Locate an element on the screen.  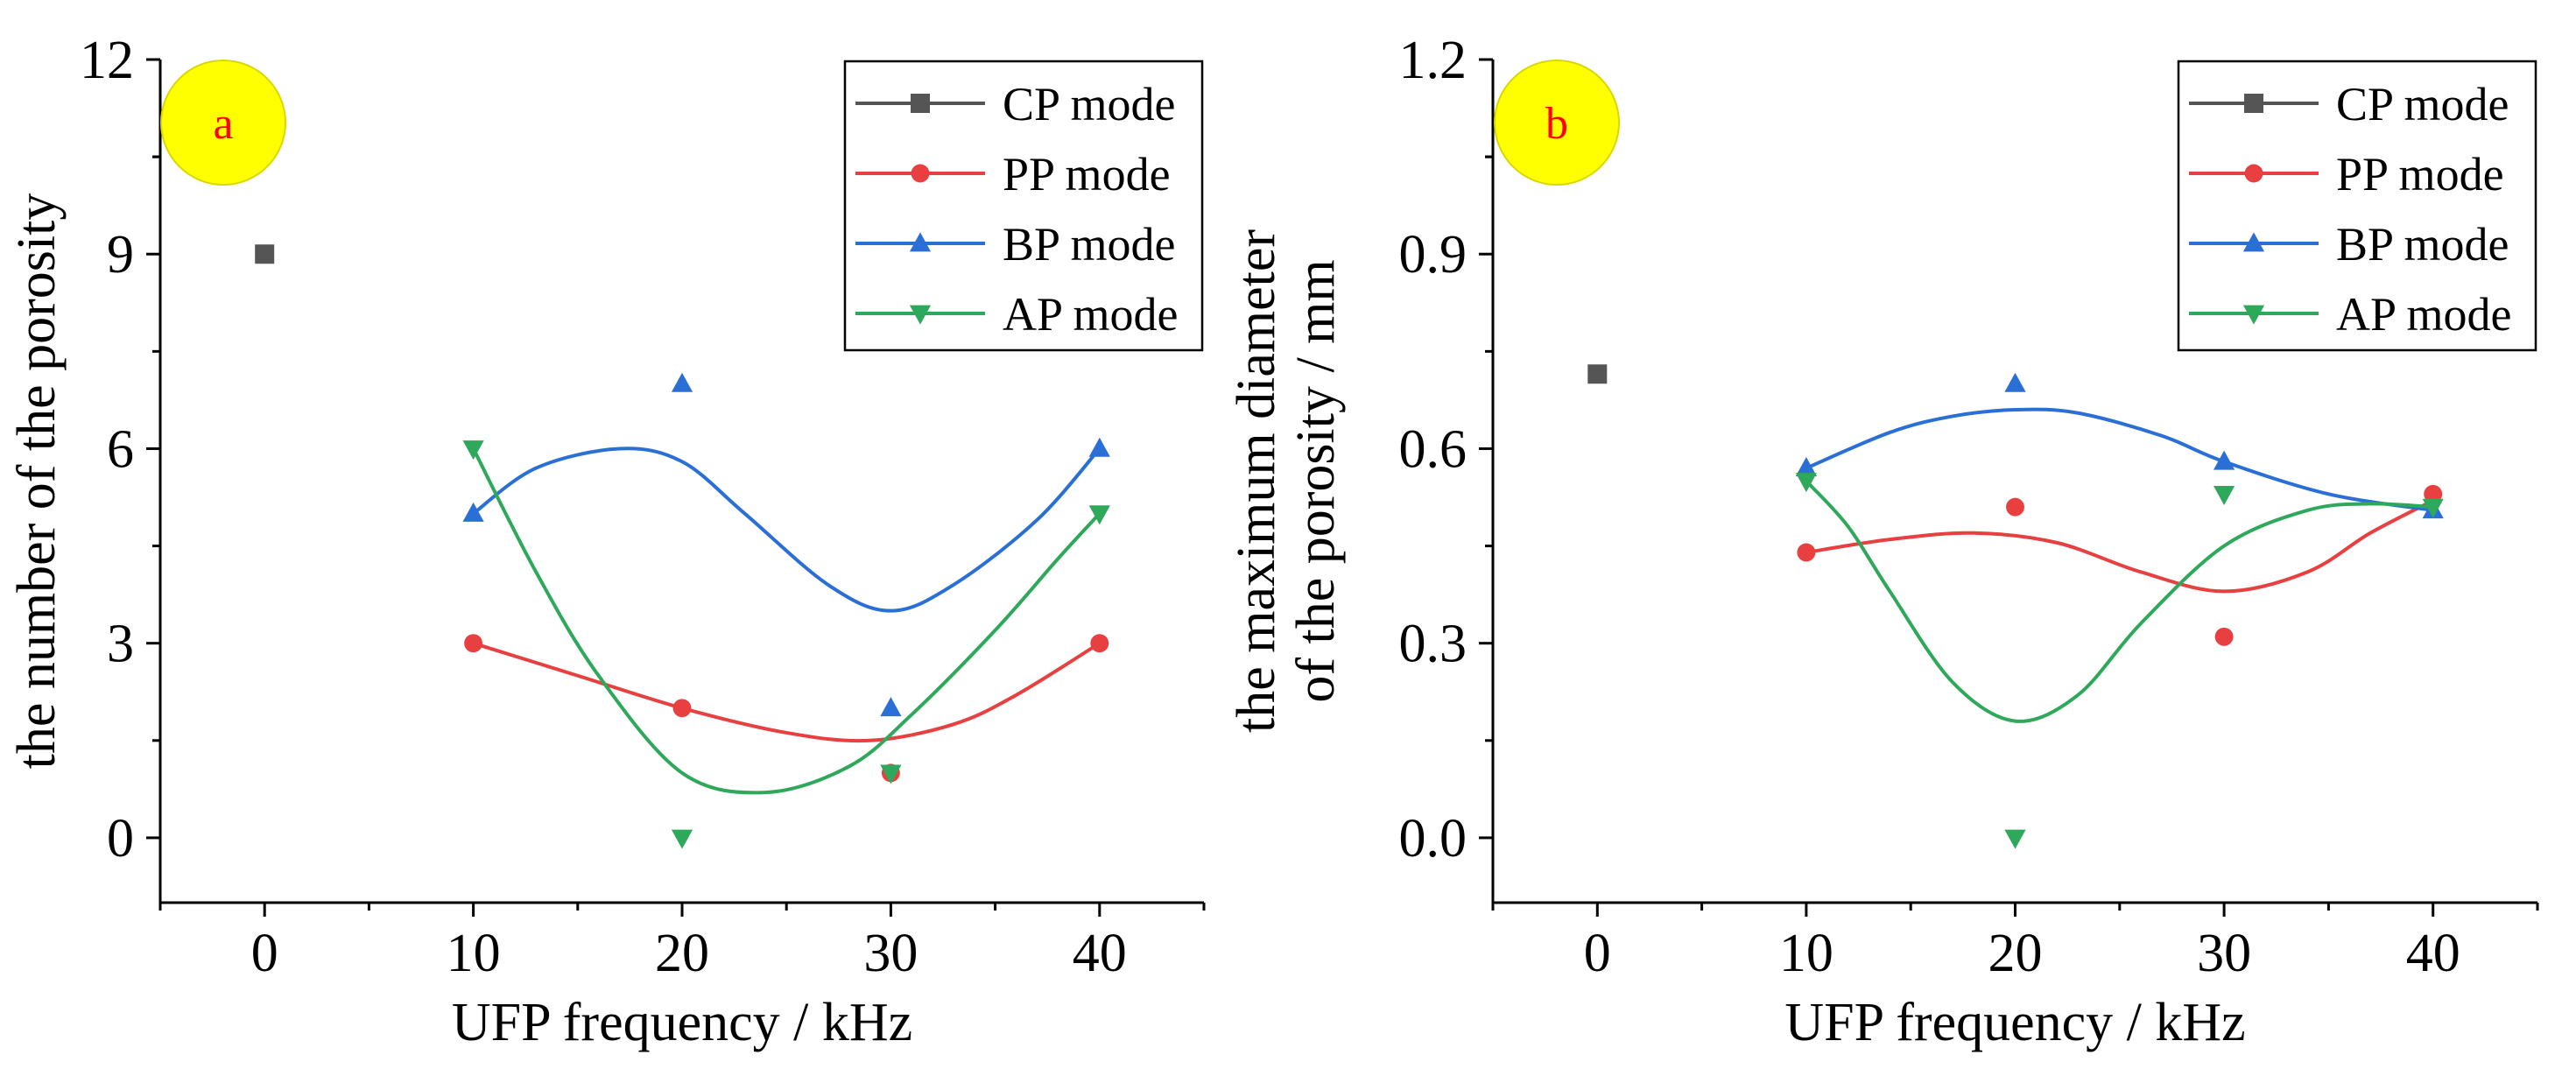
y-tick-label: 0 is located at coordinates (120, 839).